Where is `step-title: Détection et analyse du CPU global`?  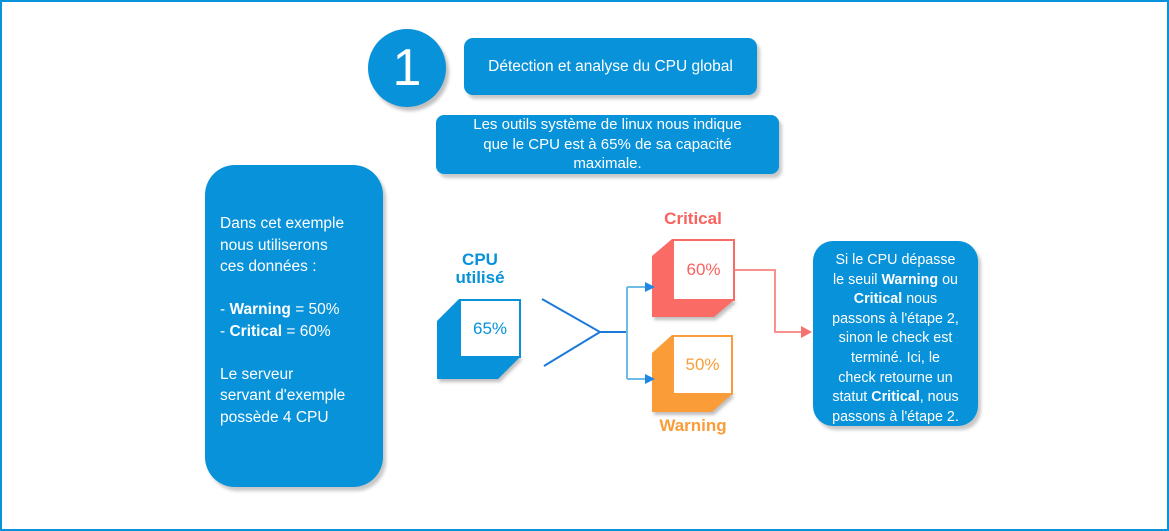 step-title: Détection et analyse du CPU global is located at coordinates (610, 66).